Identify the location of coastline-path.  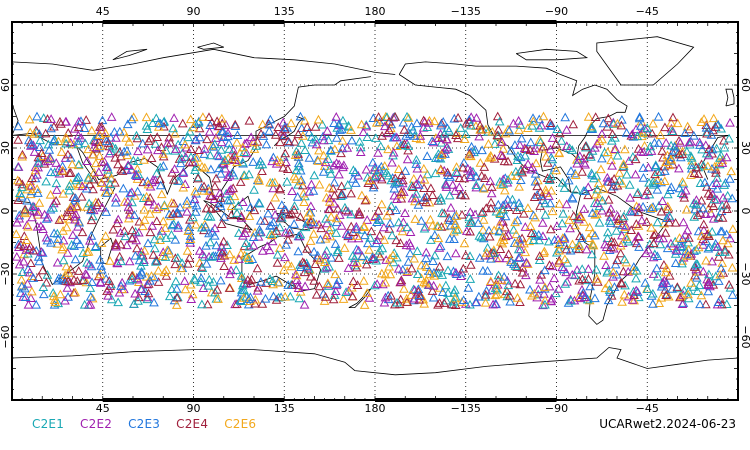
(730, 97).